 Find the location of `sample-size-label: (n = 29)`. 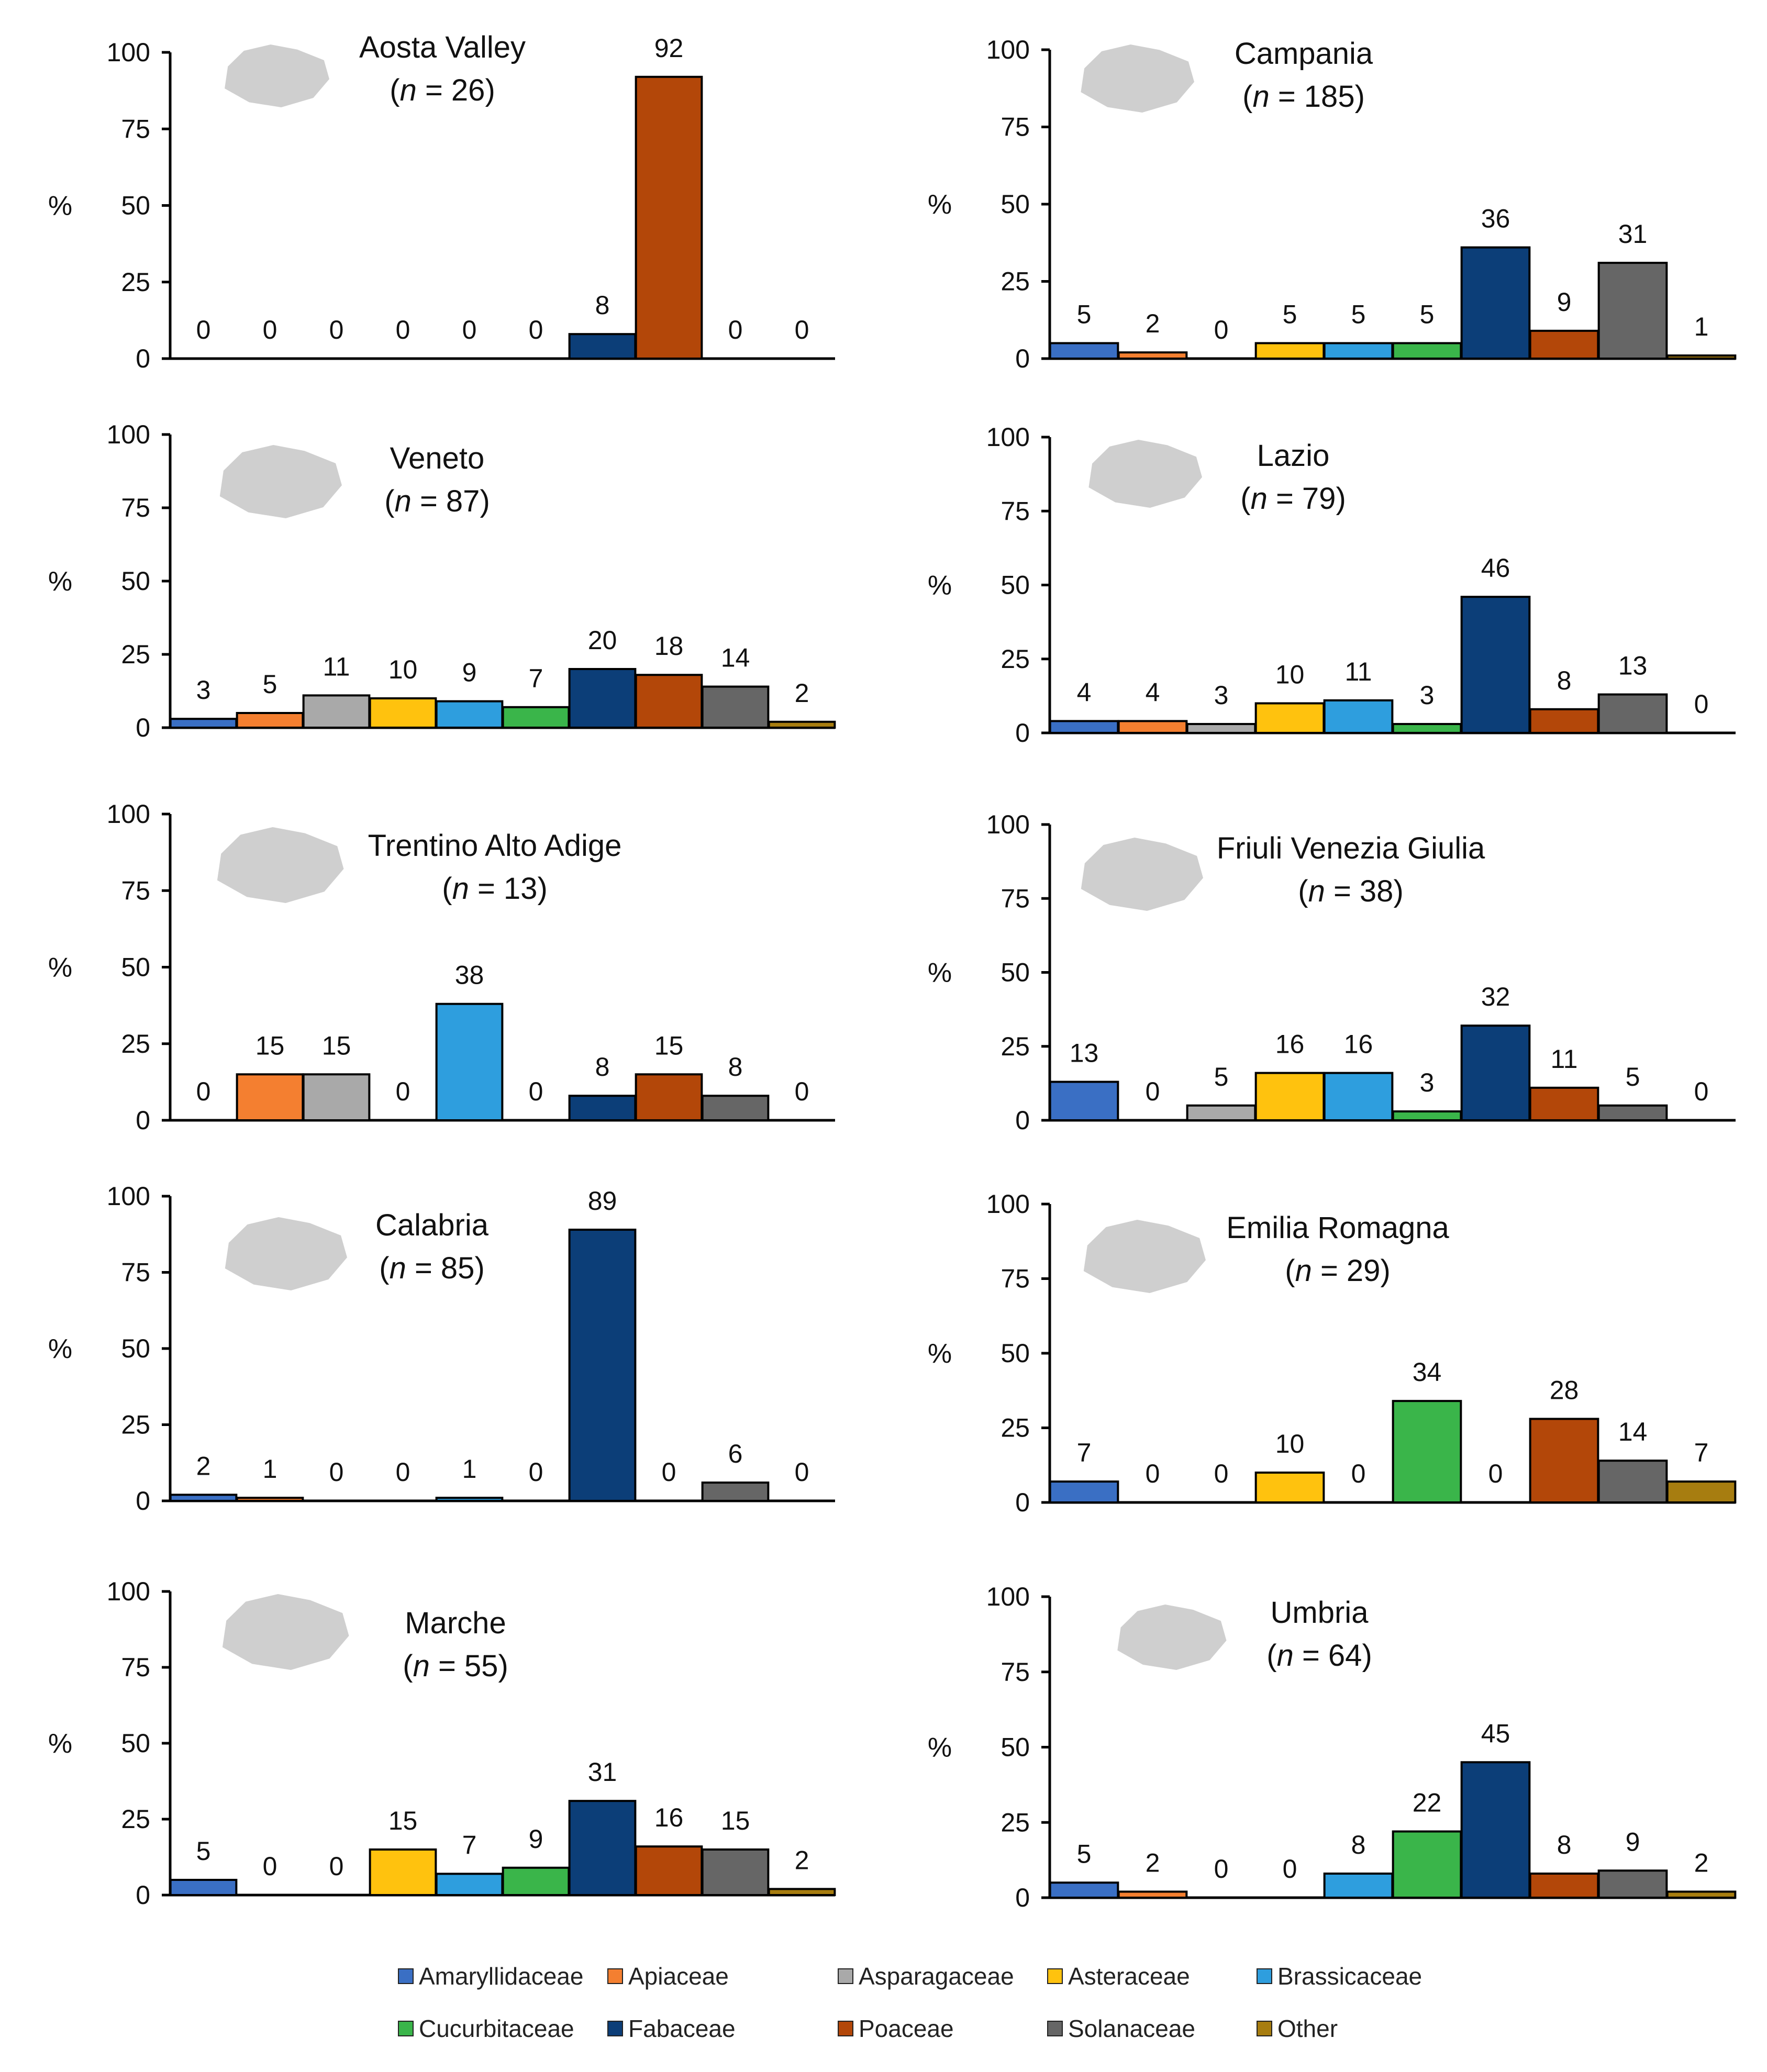

sample-size-label: (n = 29) is located at coordinates (1338, 1271).